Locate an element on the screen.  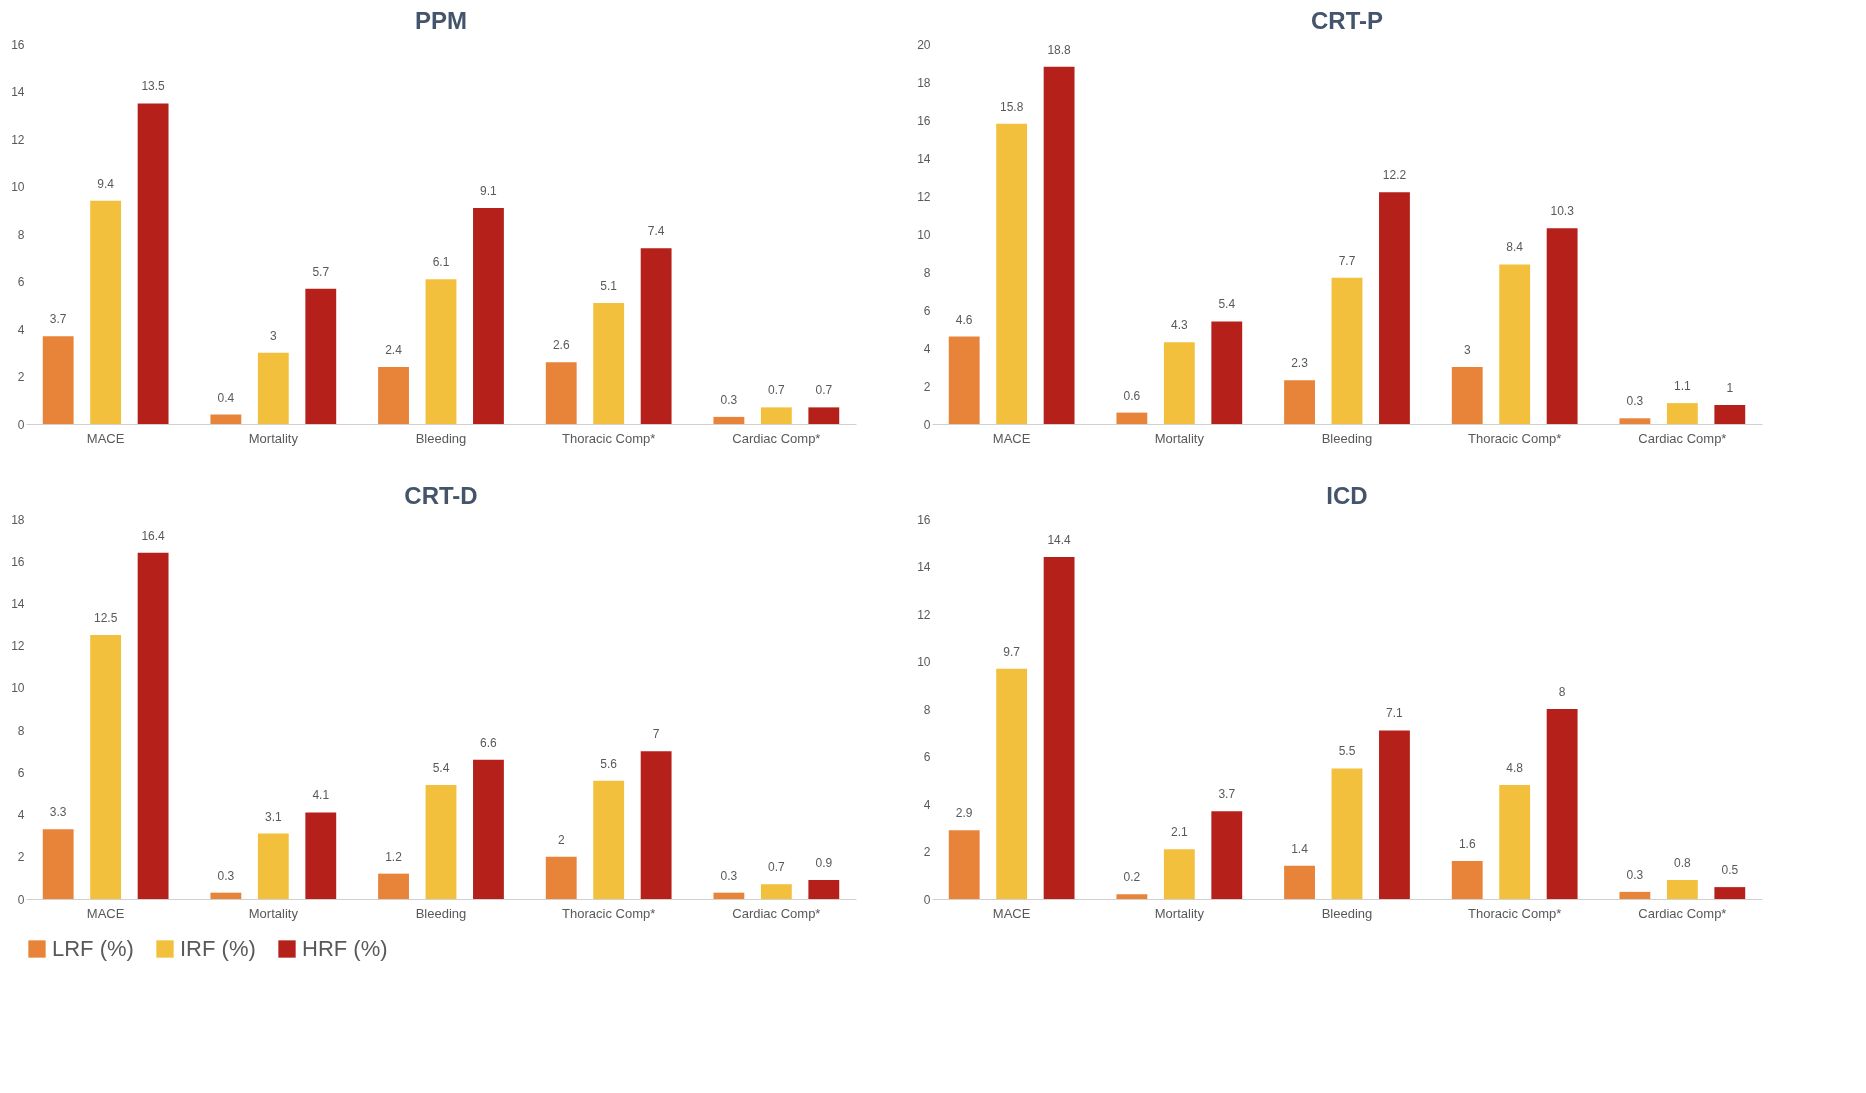
data-label: 0.8 is located at coordinates (1683, 863).